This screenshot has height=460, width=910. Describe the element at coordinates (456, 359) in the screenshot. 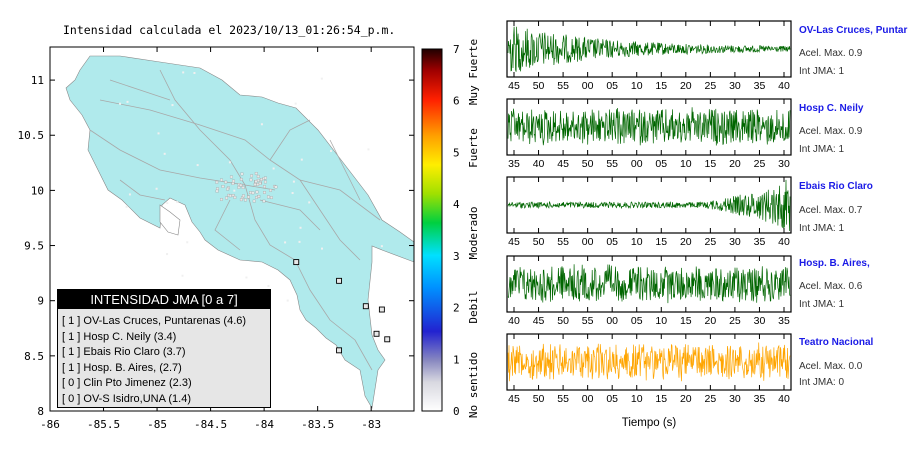

I see `colorbar-tick-label: 1` at that location.